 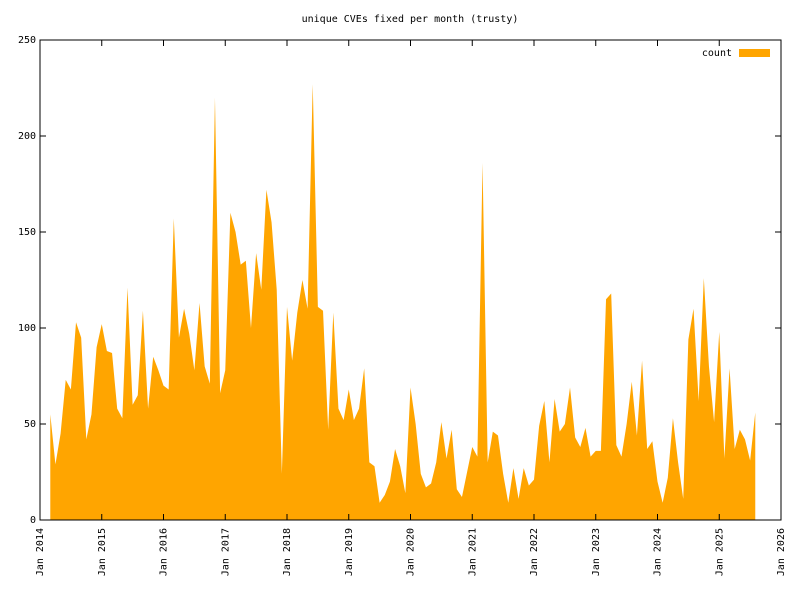 What do you see at coordinates (754, 53) in the screenshot?
I see `legend-swatch` at bounding box center [754, 53].